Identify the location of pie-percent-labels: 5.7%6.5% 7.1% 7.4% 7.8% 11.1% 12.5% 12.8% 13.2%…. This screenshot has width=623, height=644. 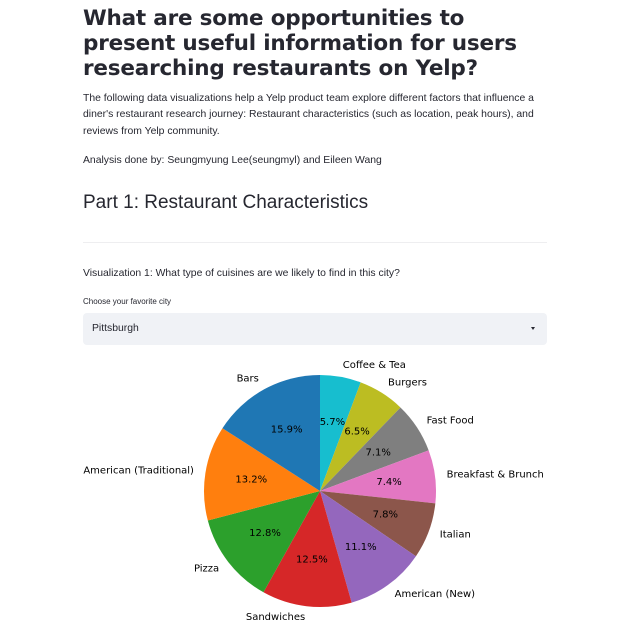
(318, 491).